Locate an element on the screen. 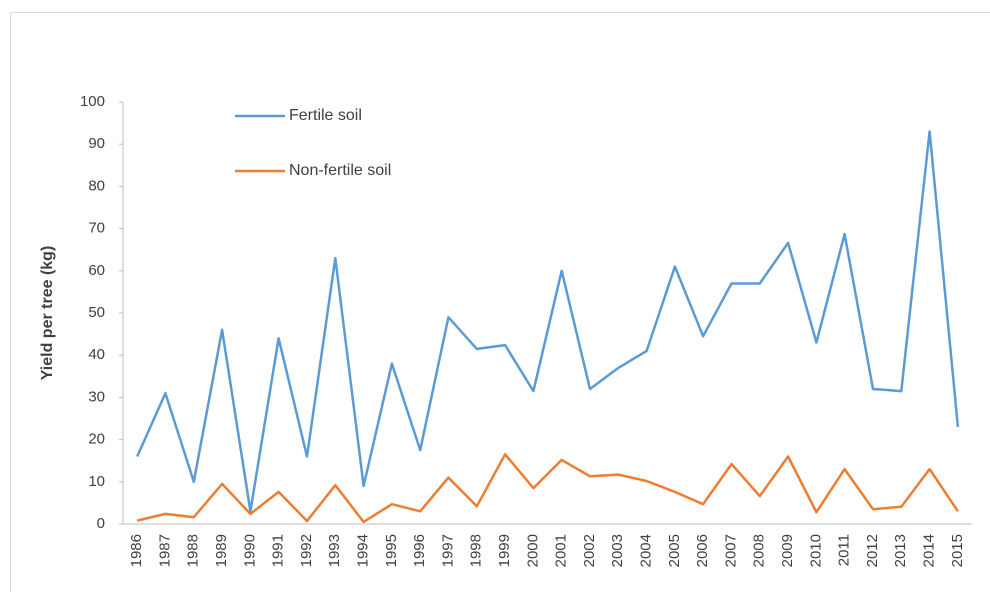  y-tick-label: 70 is located at coordinates (96, 228).